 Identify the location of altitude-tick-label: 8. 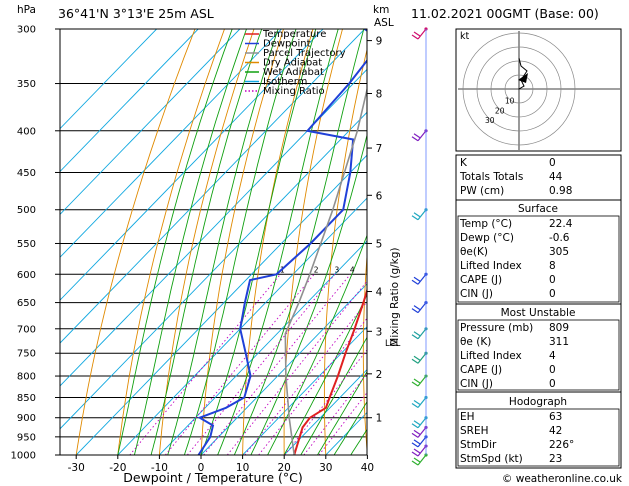
(379, 95).